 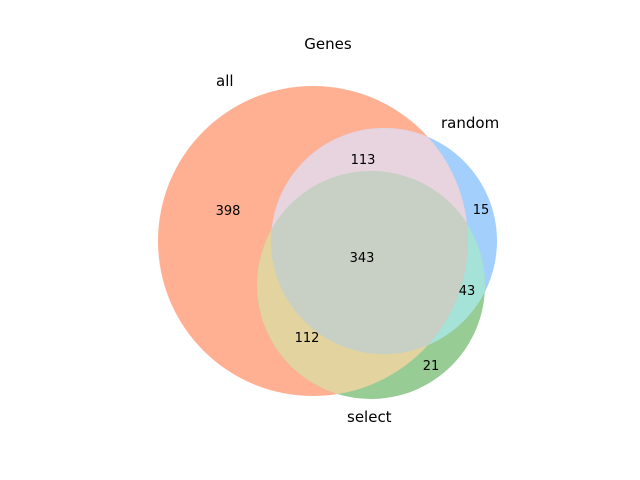 What do you see at coordinates (470, 123) in the screenshot?
I see `set-label-random: random` at bounding box center [470, 123].